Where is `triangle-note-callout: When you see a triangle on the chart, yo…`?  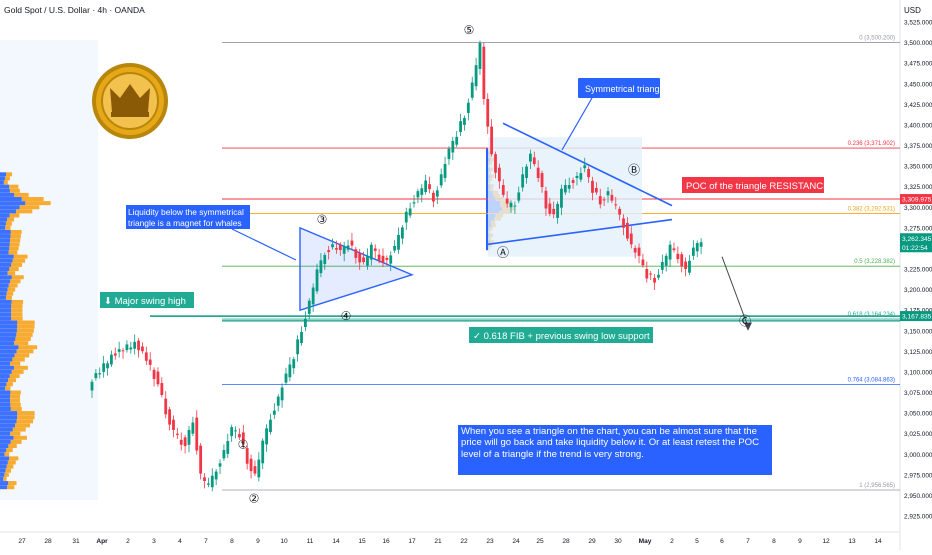
triangle-note-callout: When you see a triangle on the chart, yo… is located at coordinates (615, 450).